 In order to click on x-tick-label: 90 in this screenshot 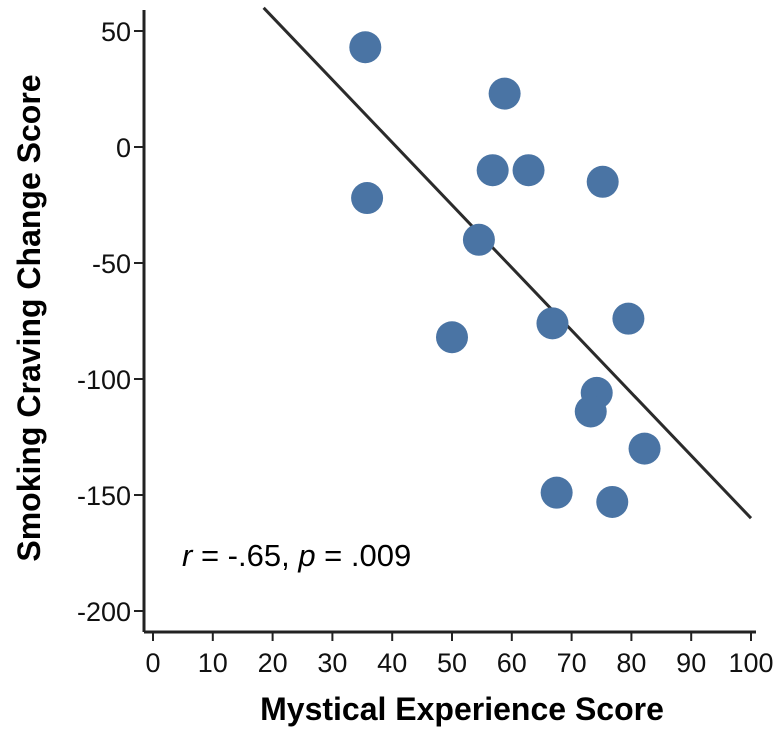, I will do `click(691, 663)`.